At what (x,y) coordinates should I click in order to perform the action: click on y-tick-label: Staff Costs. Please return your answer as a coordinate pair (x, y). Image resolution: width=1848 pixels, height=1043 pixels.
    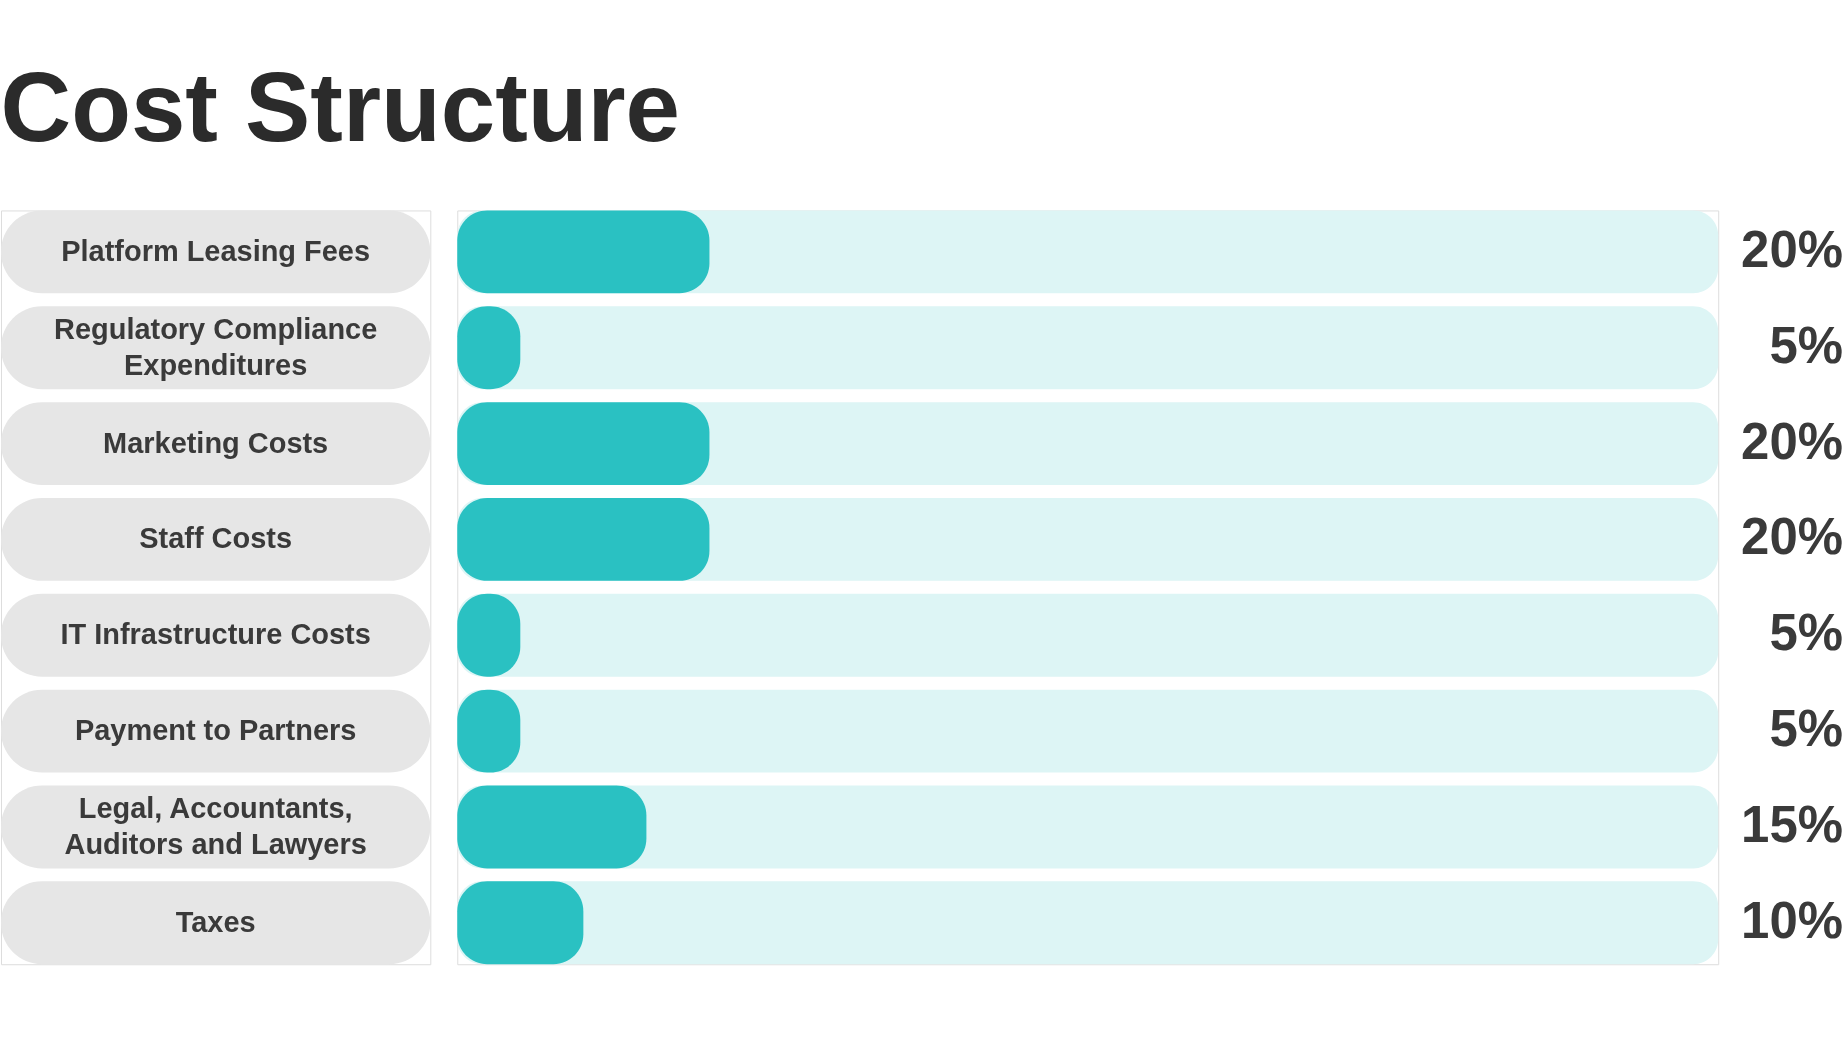
    Looking at the image, I should click on (216, 538).